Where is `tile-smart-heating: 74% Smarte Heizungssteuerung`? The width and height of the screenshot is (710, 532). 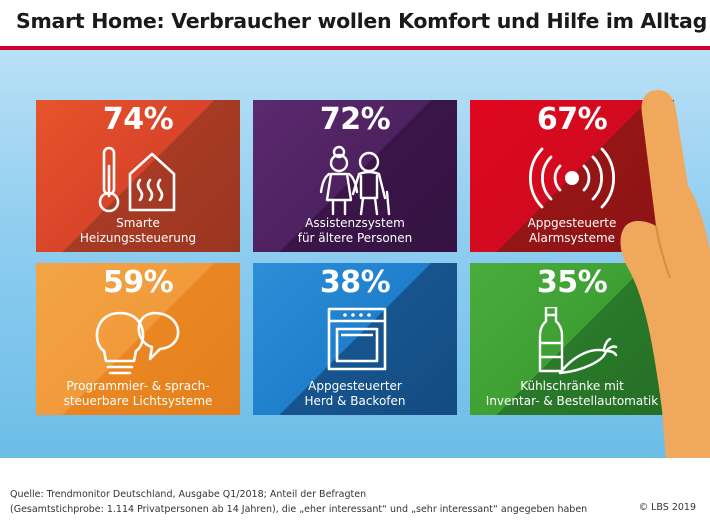 tile-smart-heating: 74% Smarte Heizungssteuerung is located at coordinates (138, 176).